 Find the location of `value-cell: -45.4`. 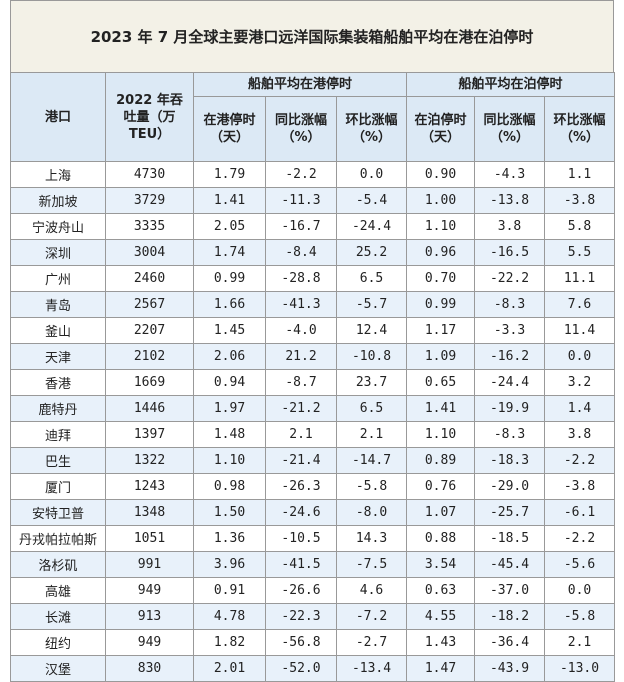

value-cell: -45.4 is located at coordinates (510, 564).